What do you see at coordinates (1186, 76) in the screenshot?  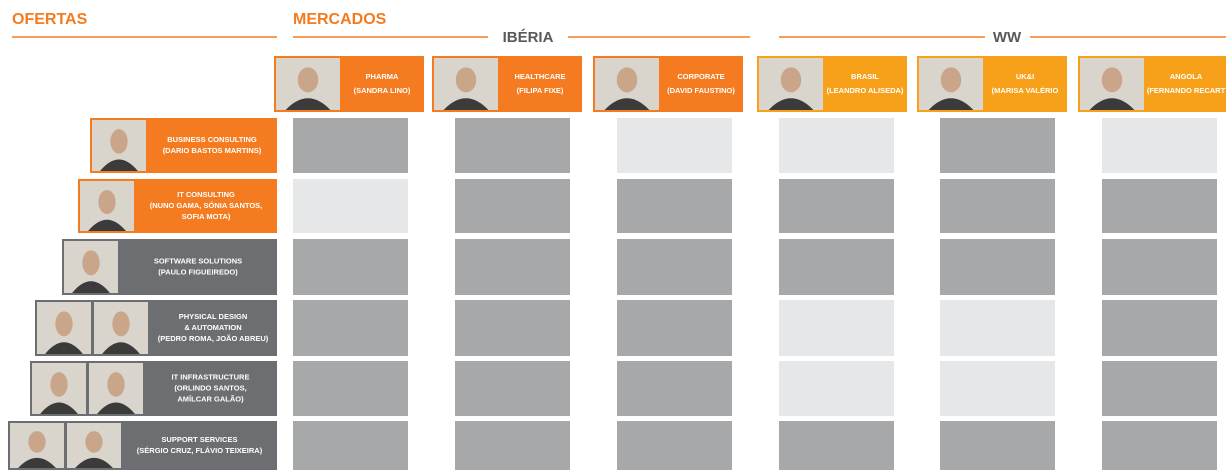 I see `market-name: ANGOLA` at bounding box center [1186, 76].